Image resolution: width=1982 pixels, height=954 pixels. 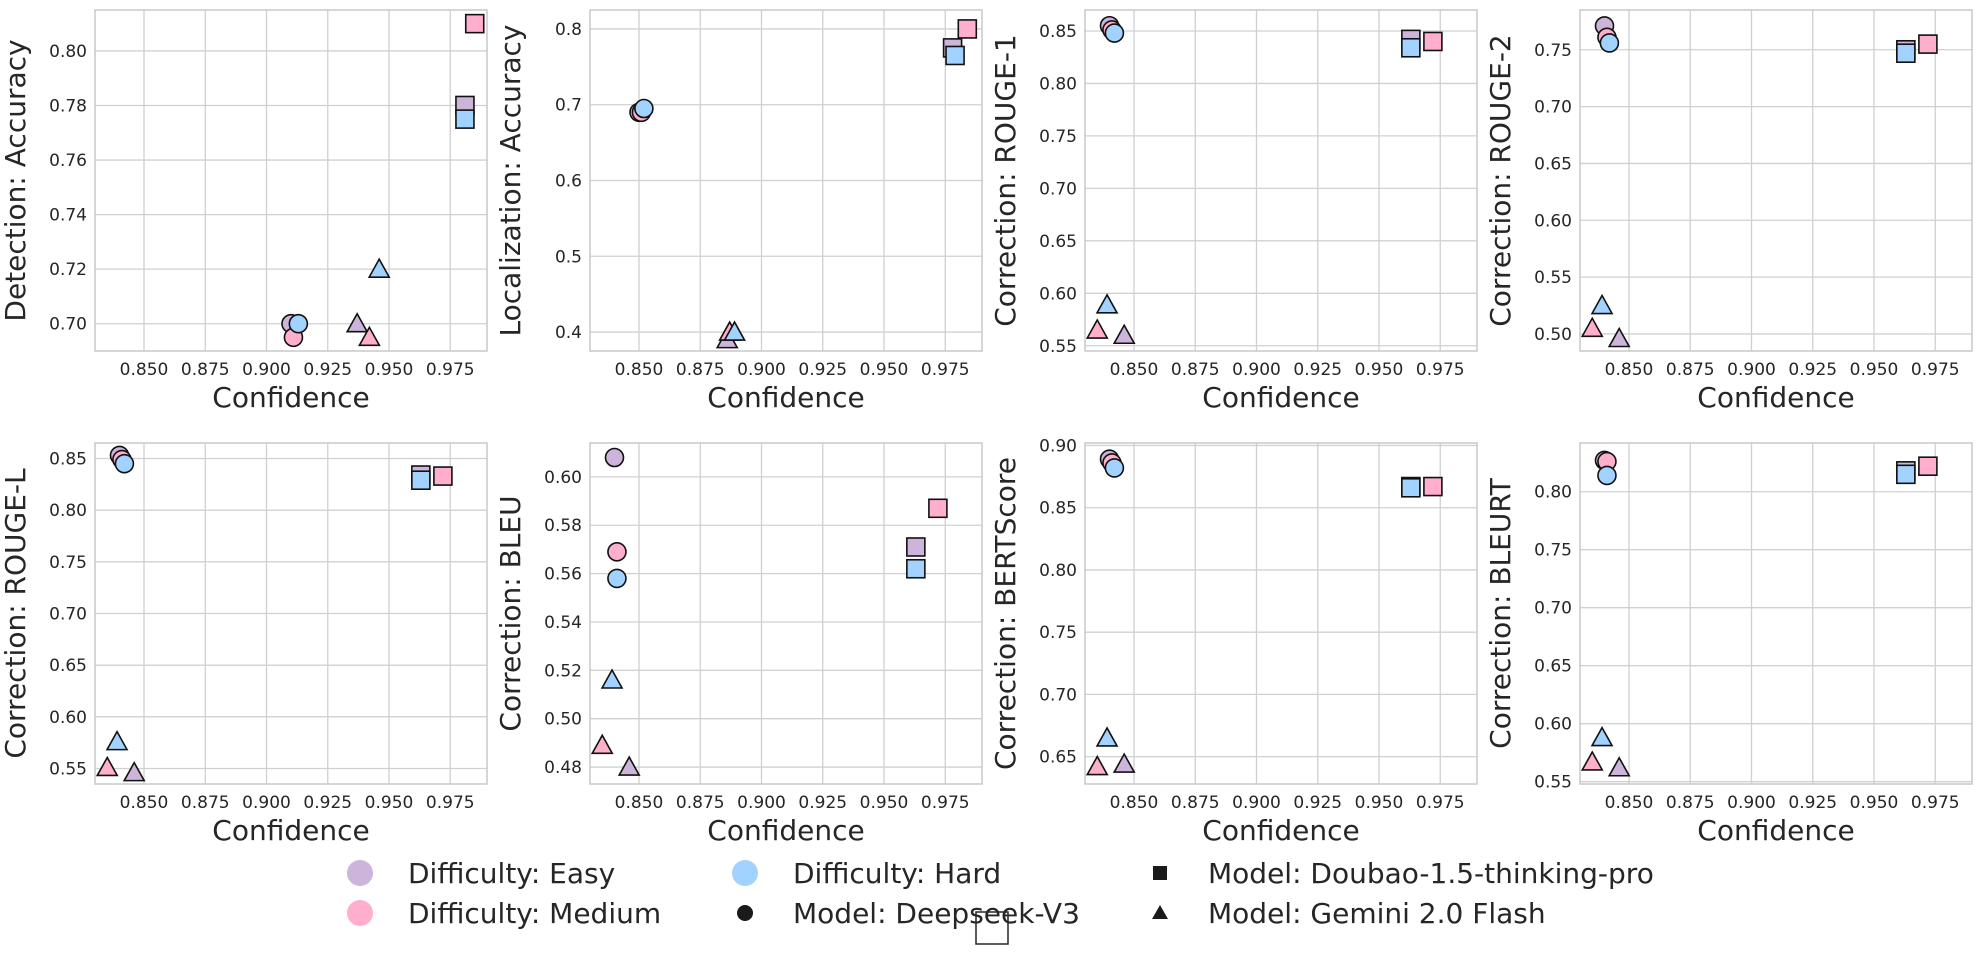 What do you see at coordinates (568, 106) in the screenshot?
I see `y-tick-label: 0.7` at bounding box center [568, 106].